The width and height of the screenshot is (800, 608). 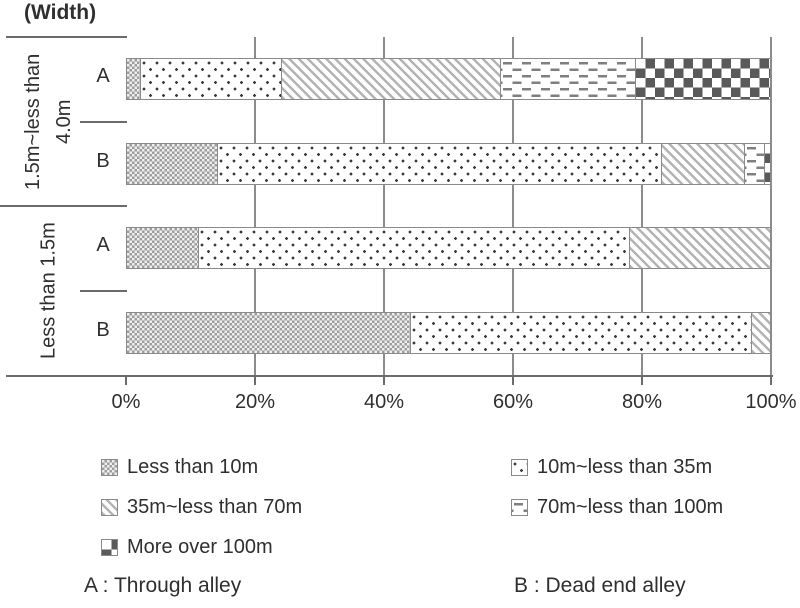 What do you see at coordinates (519, 467) in the screenshot?
I see `legend-swatch-dots` at bounding box center [519, 467].